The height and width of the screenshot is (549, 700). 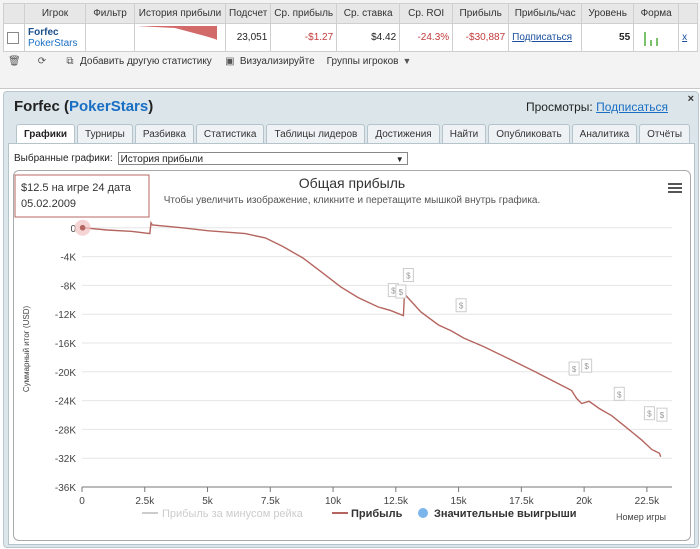 I want to click on y-tick-label: -36K, so click(x=65, y=488).